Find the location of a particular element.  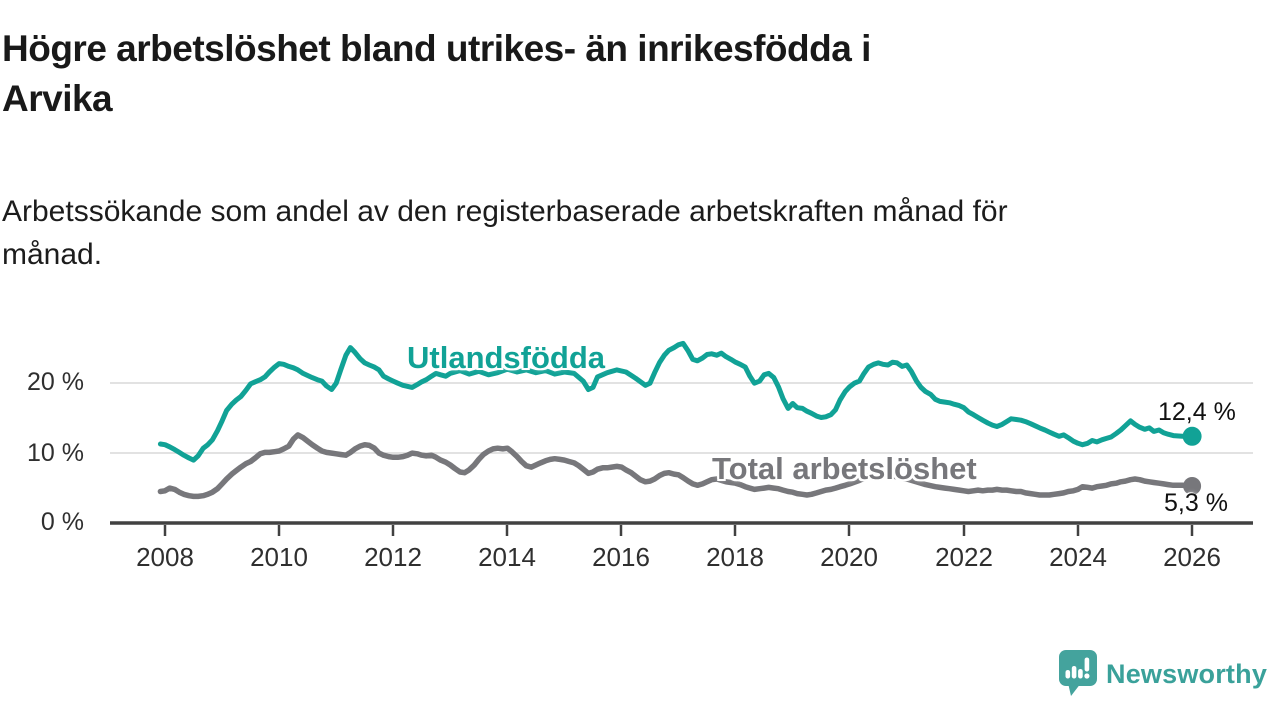

x-axis-label-2020: 2020 is located at coordinates (849, 557).